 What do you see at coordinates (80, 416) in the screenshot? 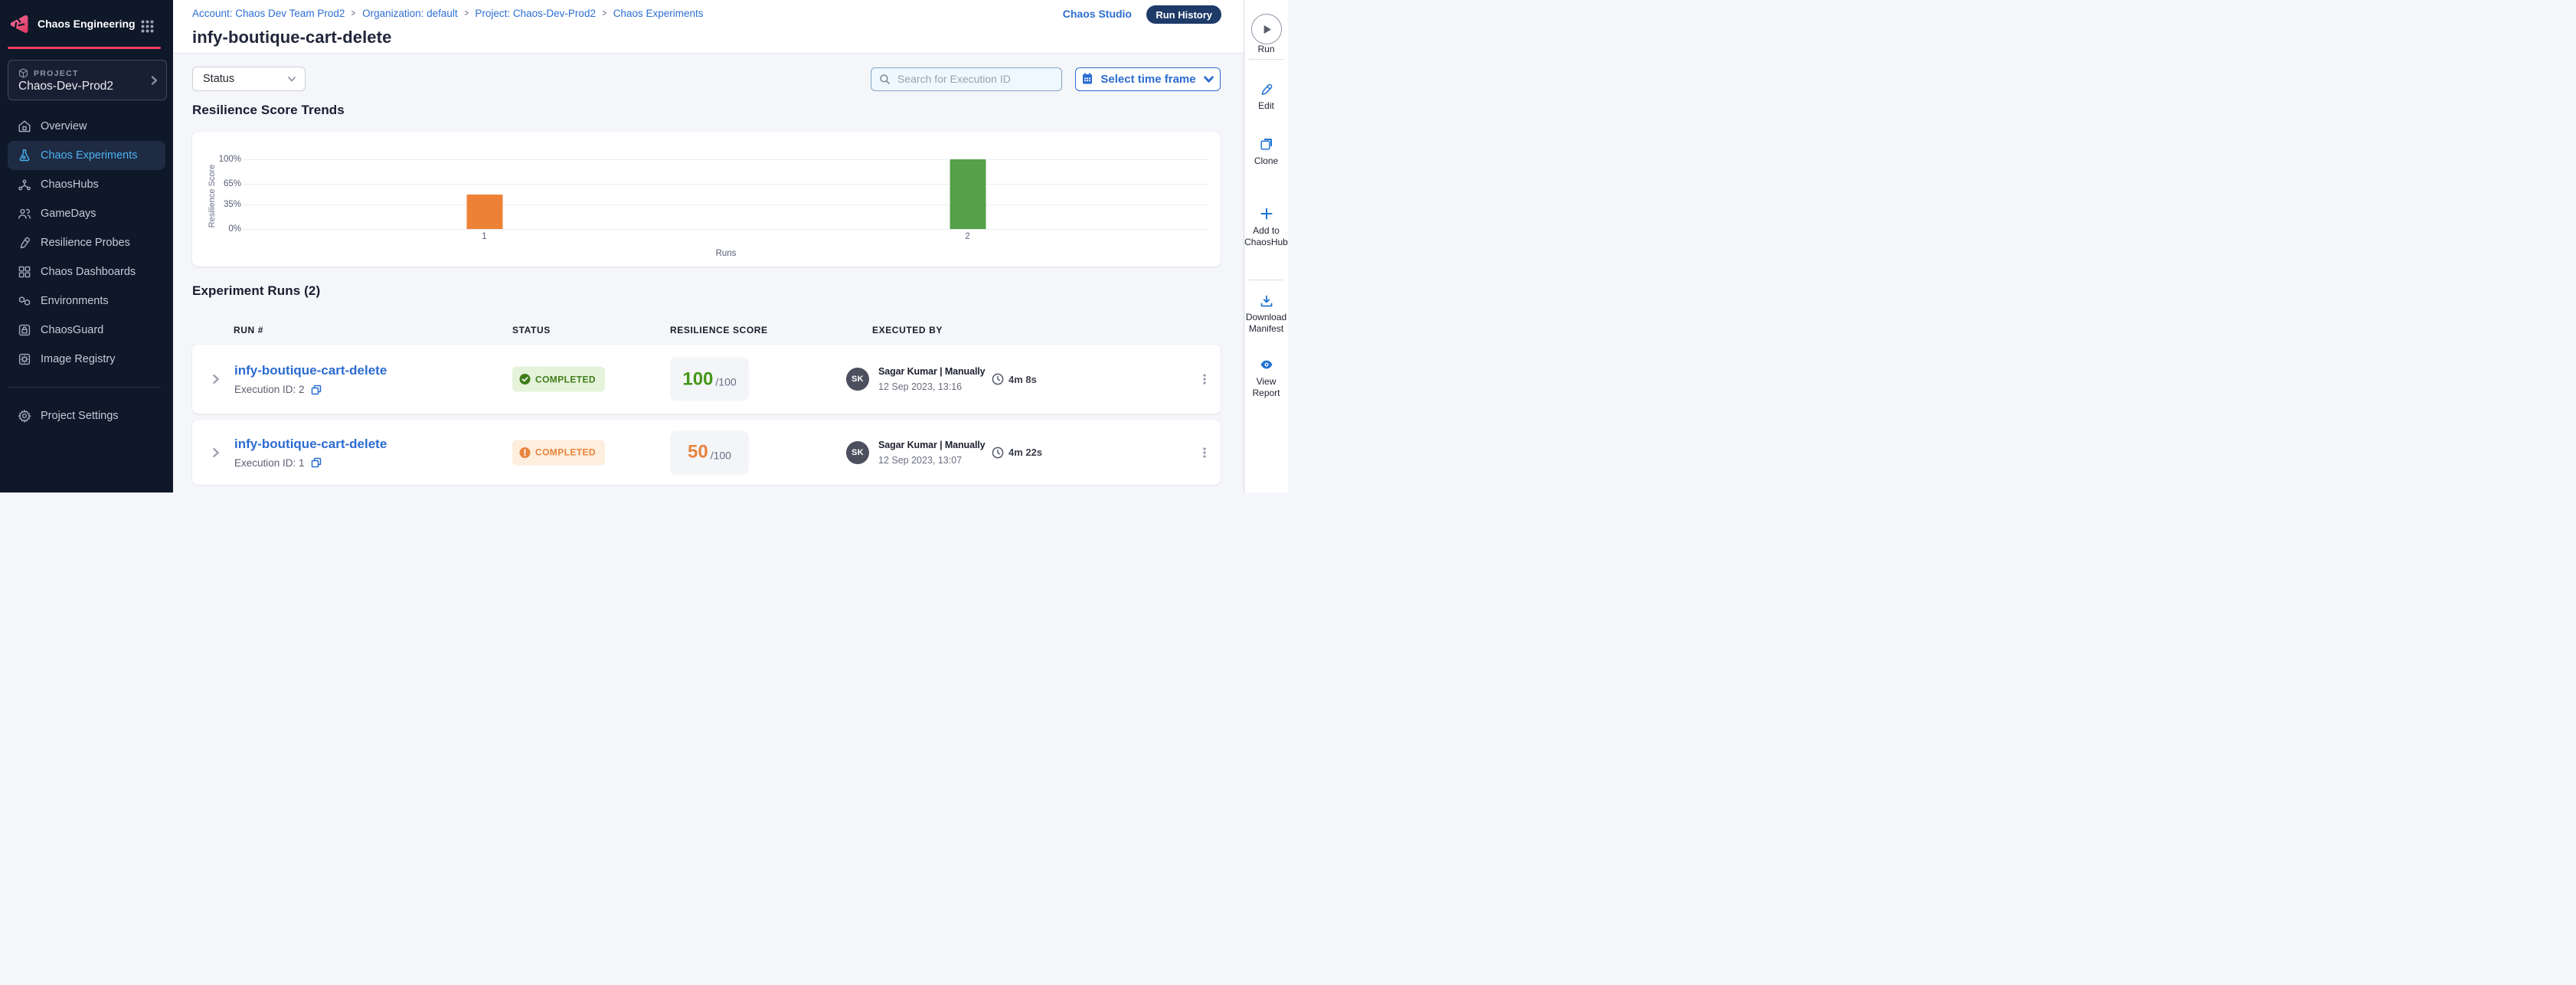
I see `sidebar-item-label: Project Settings` at bounding box center [80, 416].